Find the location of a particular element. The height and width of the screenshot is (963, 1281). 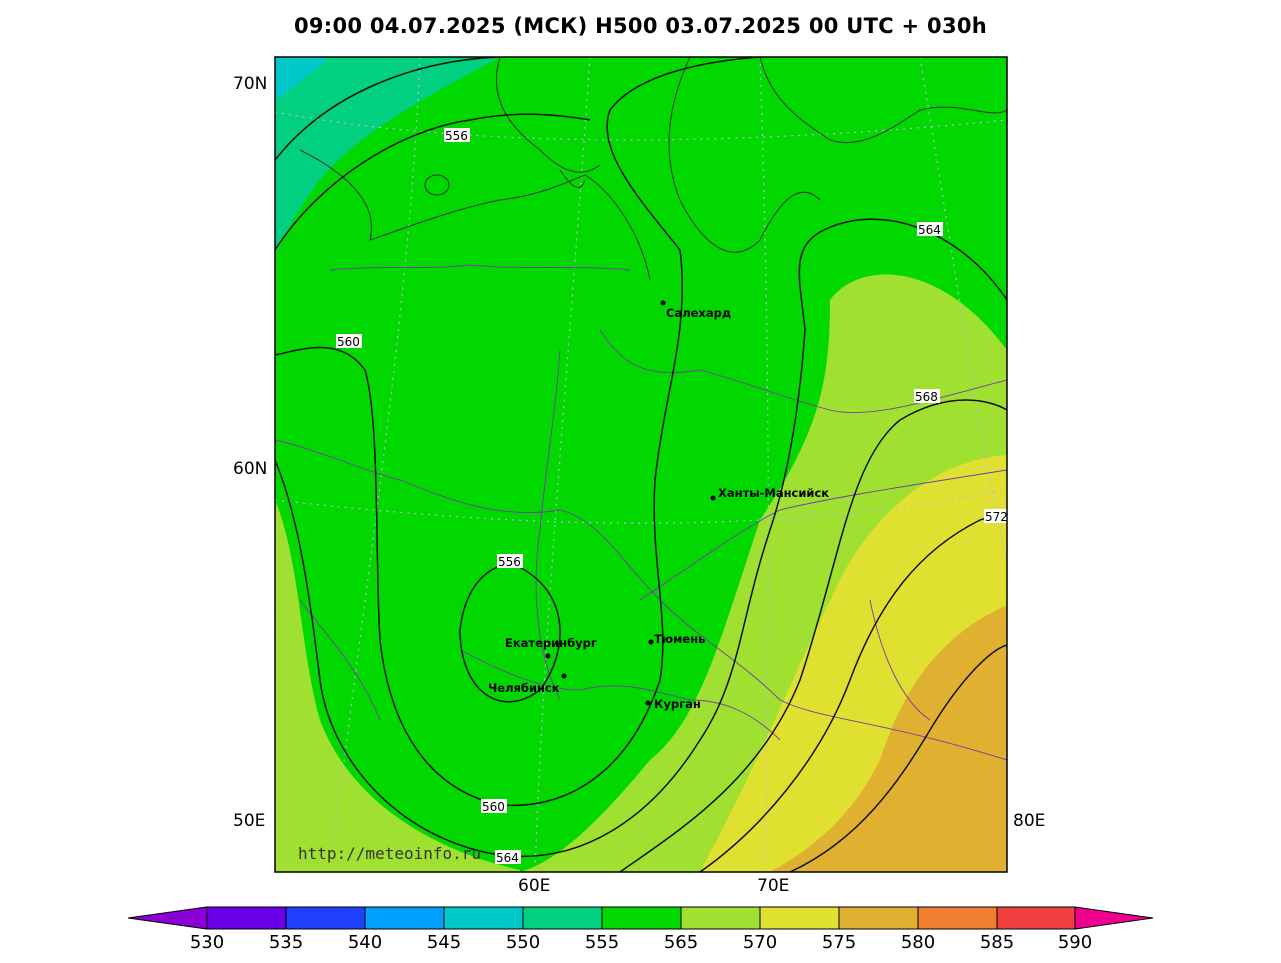

lat-label-50e: 50E is located at coordinates (249, 821).